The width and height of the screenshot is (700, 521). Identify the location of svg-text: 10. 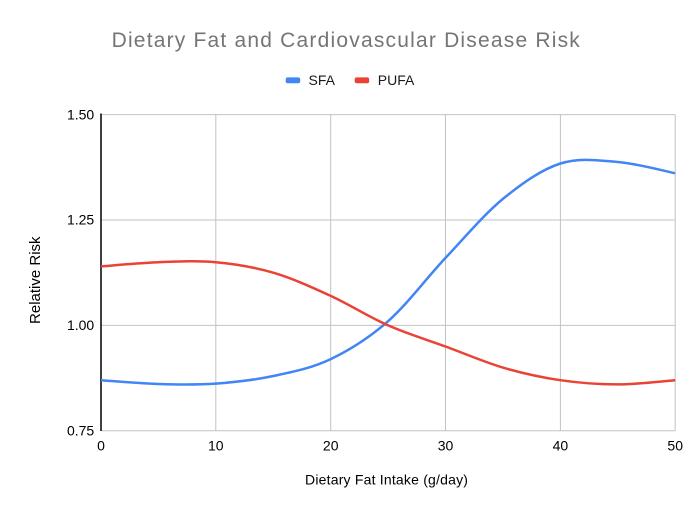
(216, 446).